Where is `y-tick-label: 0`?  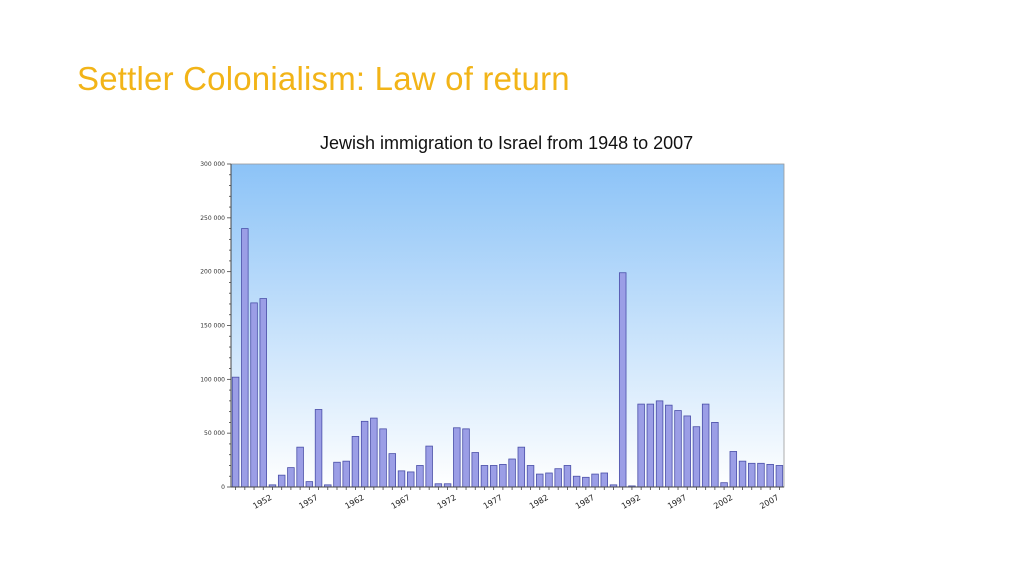 y-tick-label: 0 is located at coordinates (223, 487).